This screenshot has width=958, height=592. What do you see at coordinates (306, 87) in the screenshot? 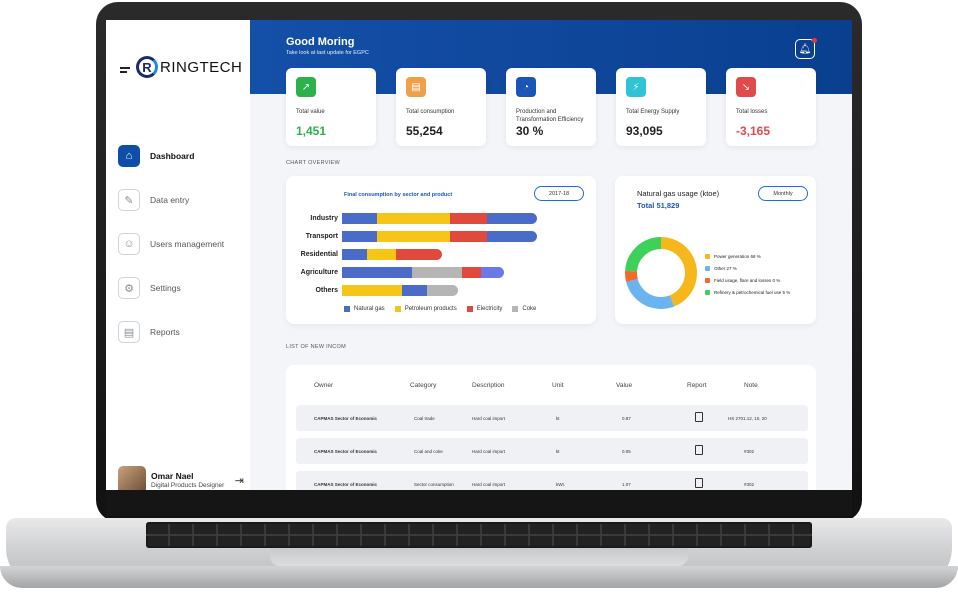
I see `trend-up-icon: ↗` at bounding box center [306, 87].